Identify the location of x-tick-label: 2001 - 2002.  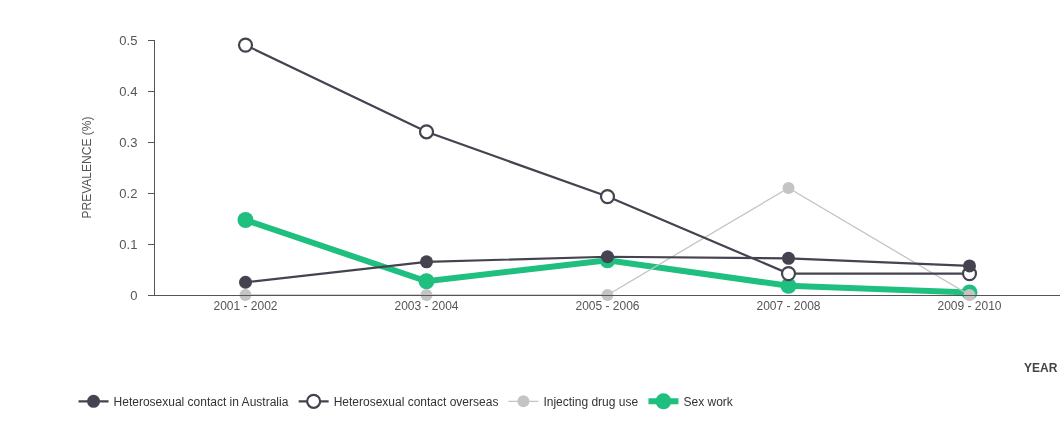
(245, 306).